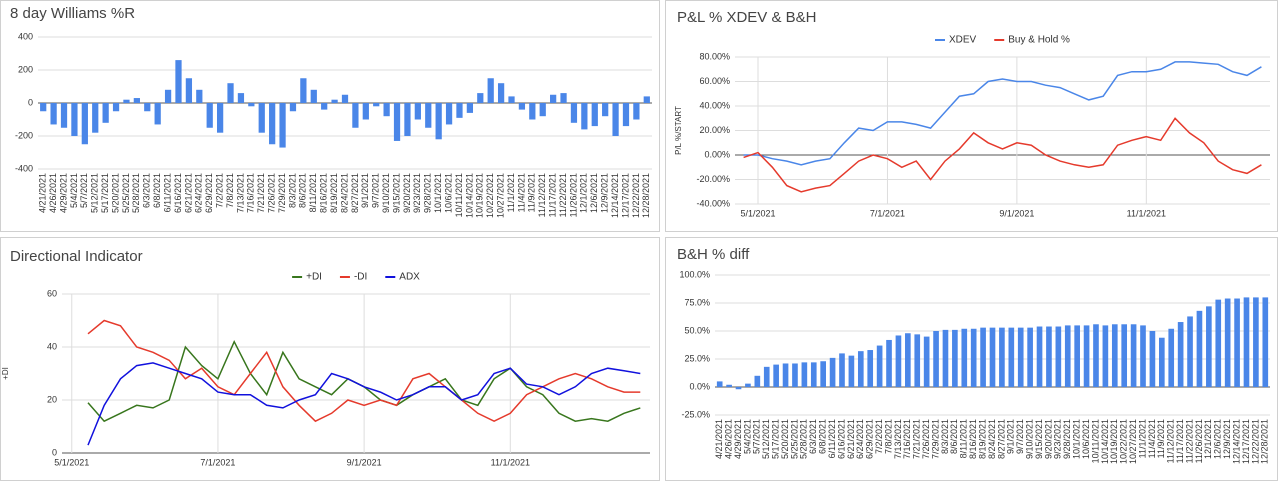 This screenshot has width=1280, height=481. What do you see at coordinates (860, 439) in the screenshot?
I see `x-tick-label: 6/24/2021` at bounding box center [860, 439].